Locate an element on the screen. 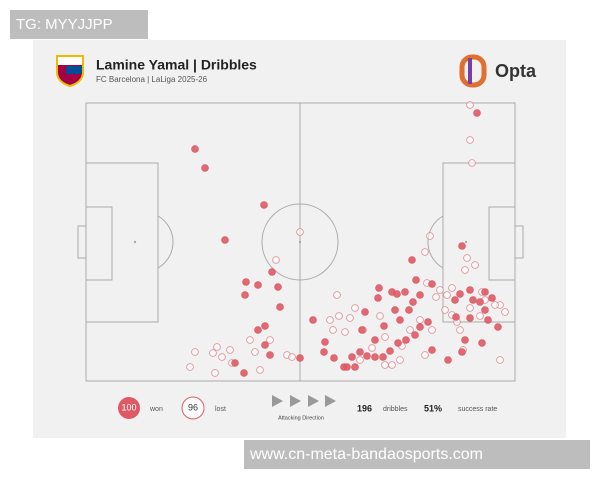 The width and height of the screenshot is (600, 480). won-badge is located at coordinates (129, 408).